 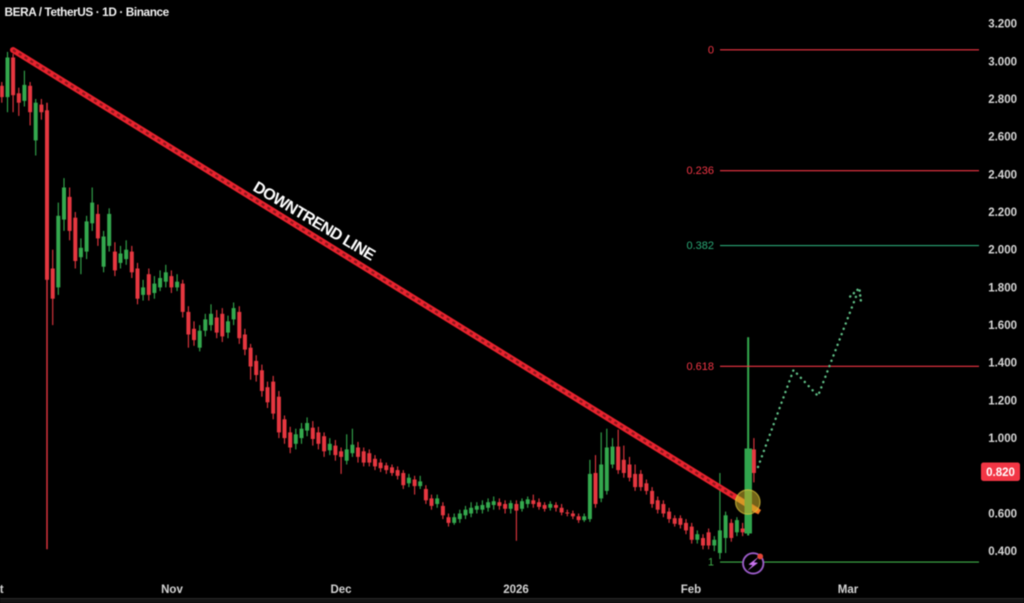 What do you see at coordinates (1002, 364) in the screenshot?
I see `svg-text: 1.400` at bounding box center [1002, 364].